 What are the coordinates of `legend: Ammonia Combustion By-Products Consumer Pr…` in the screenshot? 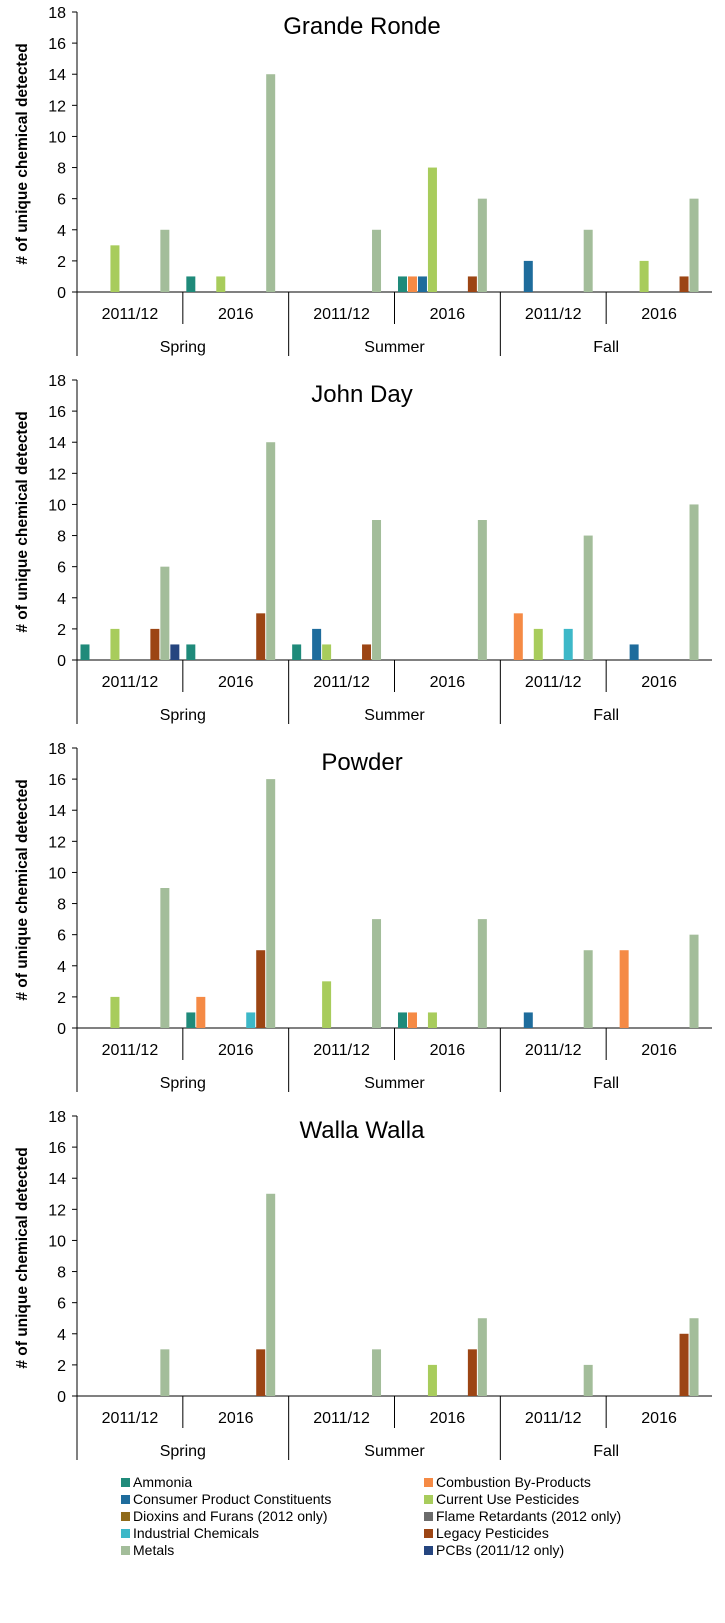 It's located at (371, 1516).